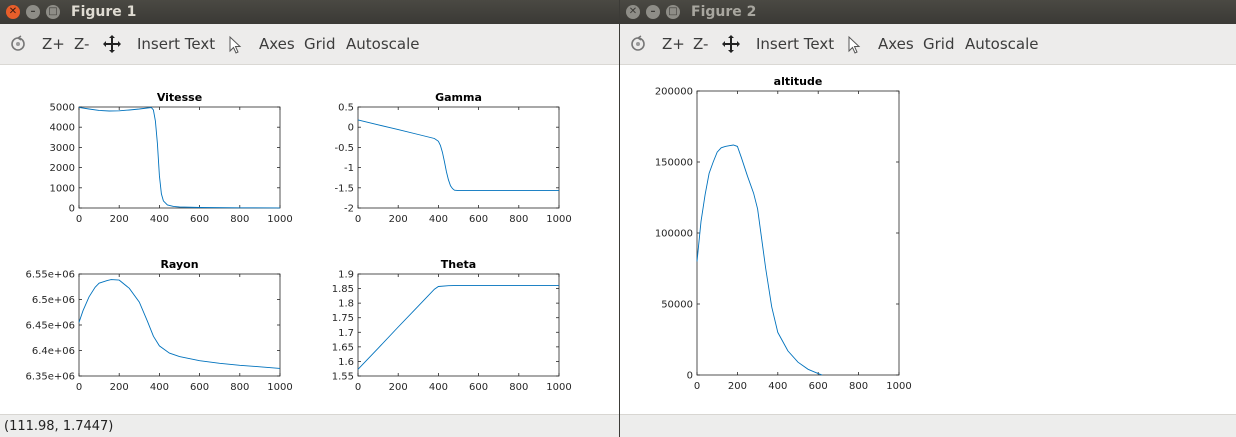 The height and width of the screenshot is (437, 1236). I want to click on vitesse-ytick-label: 3000, so click(62, 148).